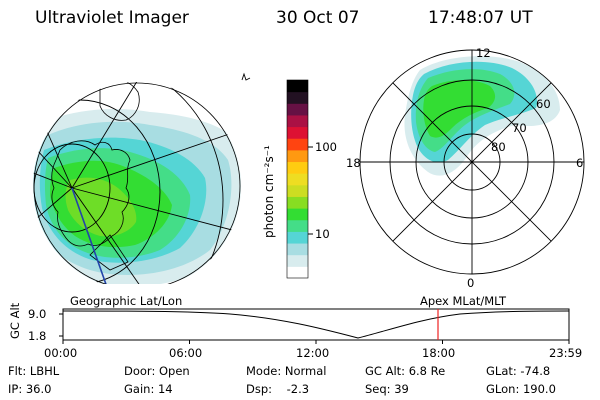  What do you see at coordinates (326, 147) in the screenshot?
I see `colorbar-tick-100: 100` at bounding box center [326, 147].